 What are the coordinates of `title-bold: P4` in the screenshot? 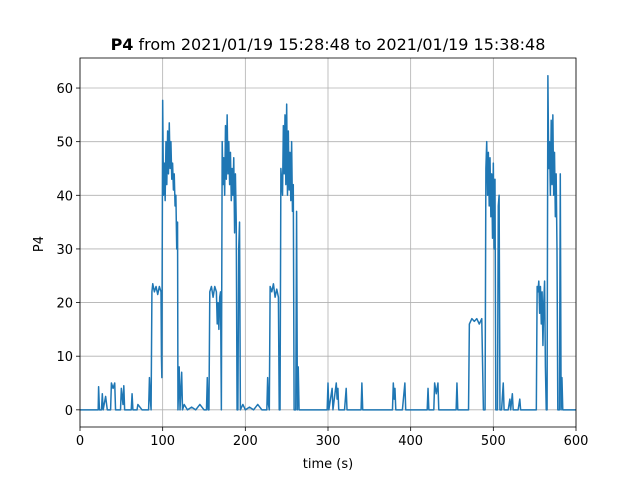 It's located at (122, 44).